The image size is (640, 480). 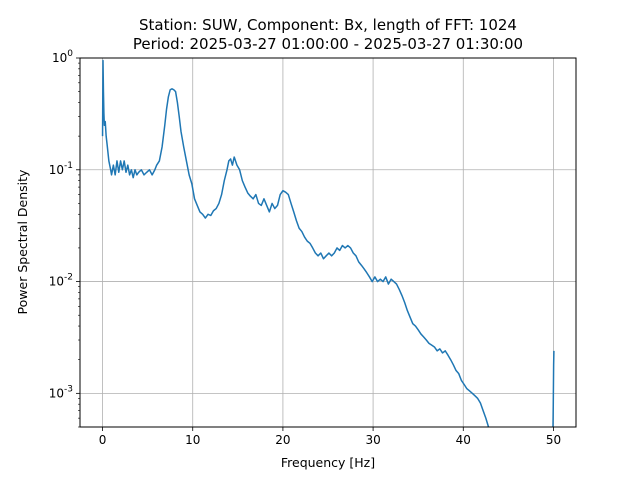 I want to click on x-tick-label: 50, so click(x=553, y=440).